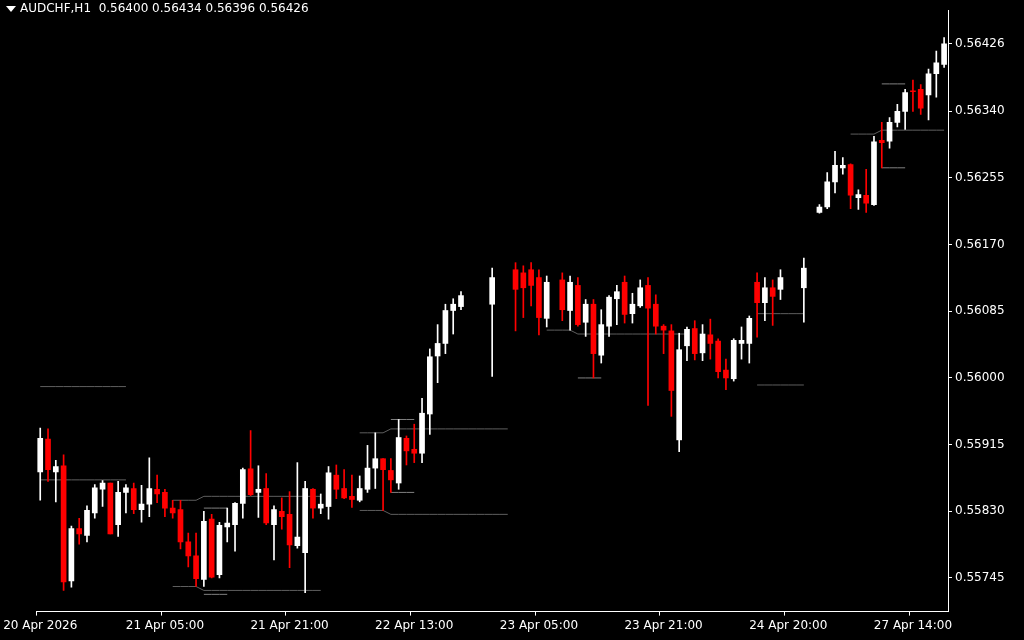  I want to click on chart-title: AUDCHF,H1 0.56400 0.56434 0.56396 0.56426, so click(164, 8).